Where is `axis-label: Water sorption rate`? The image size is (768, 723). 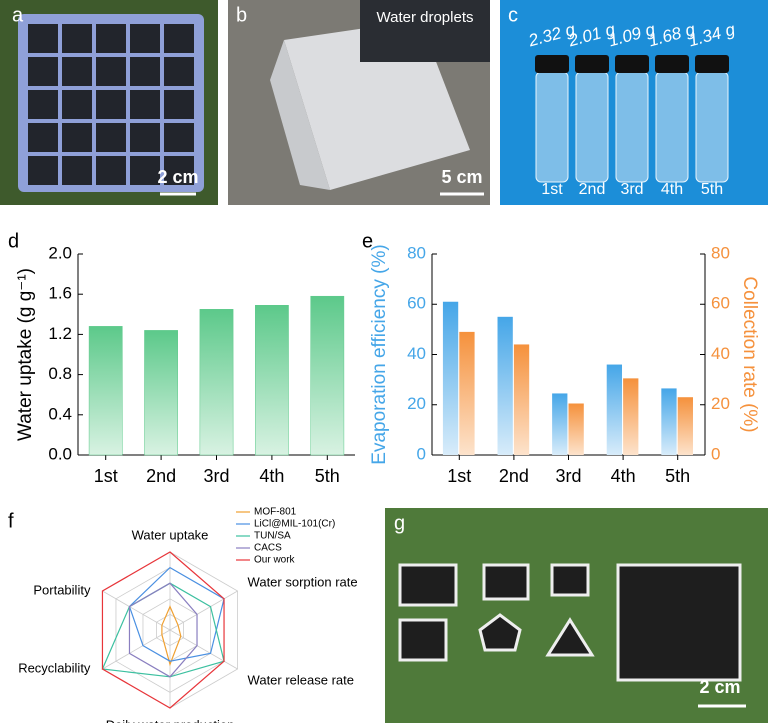 axis-label: Water sorption rate is located at coordinates (303, 581).